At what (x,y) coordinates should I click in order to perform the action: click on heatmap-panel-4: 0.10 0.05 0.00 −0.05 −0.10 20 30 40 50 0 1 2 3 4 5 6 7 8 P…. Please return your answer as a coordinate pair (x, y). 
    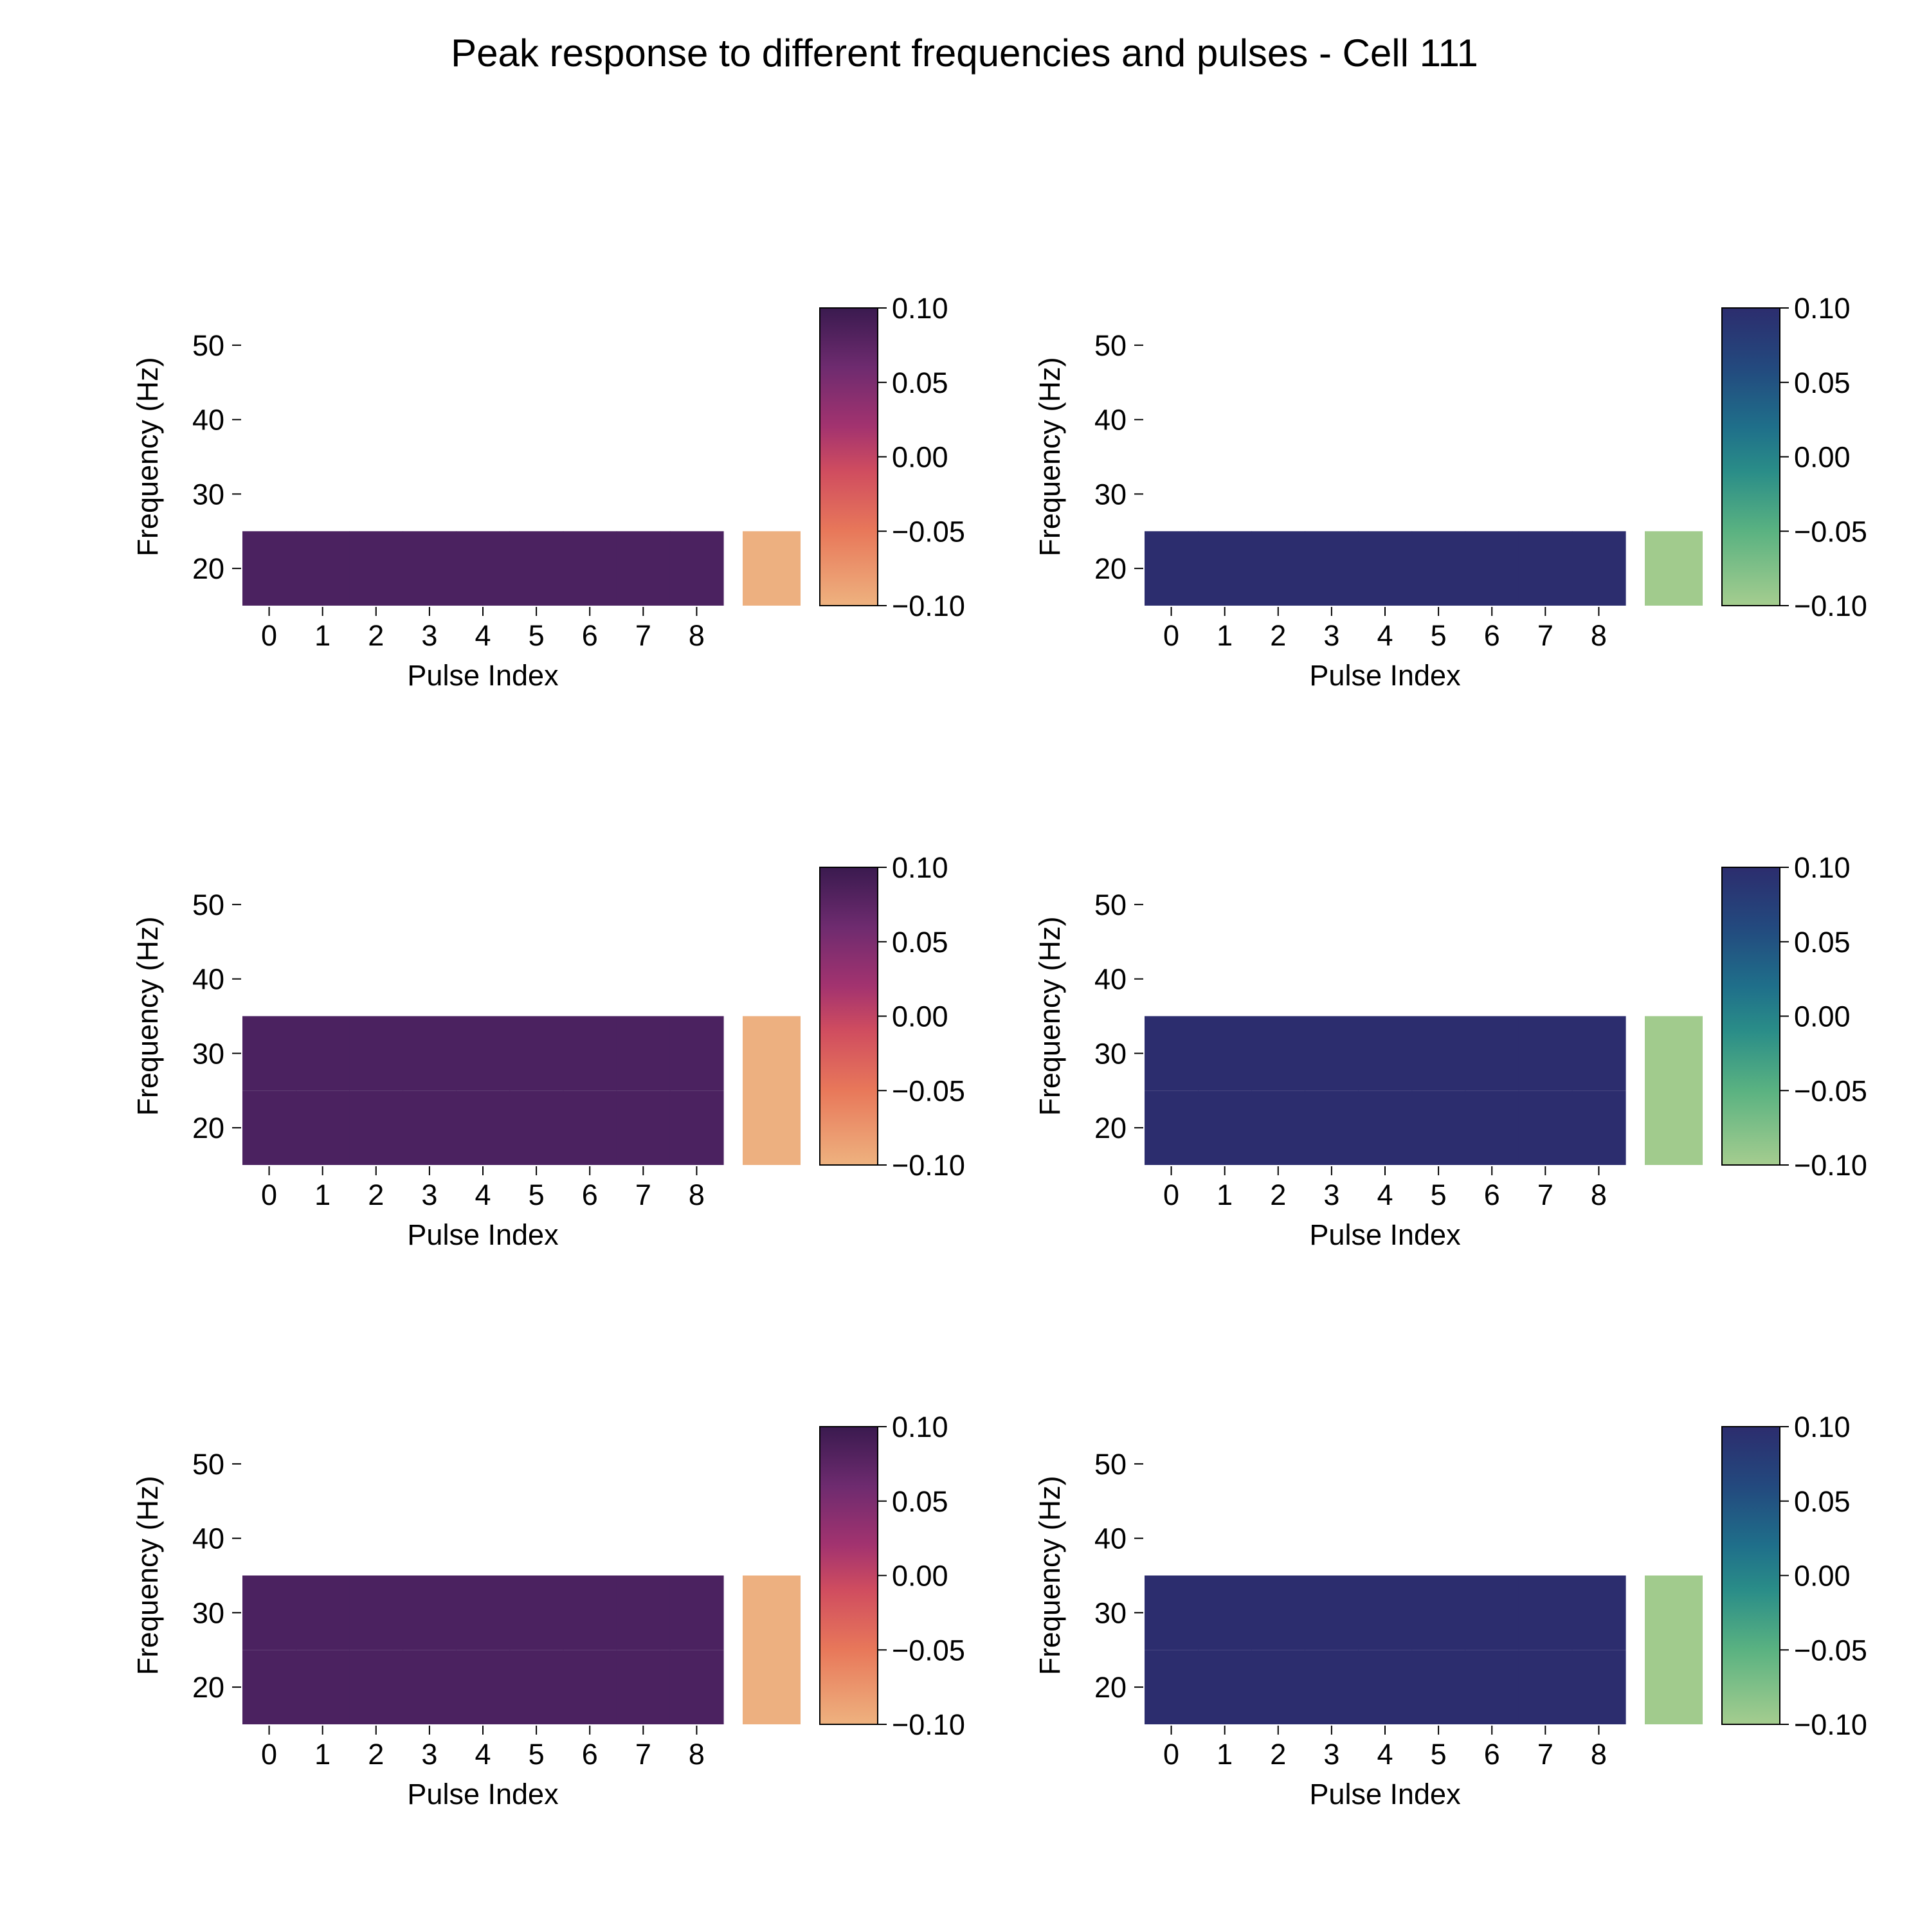
    Looking at the image, I should click on (1450, 1051).